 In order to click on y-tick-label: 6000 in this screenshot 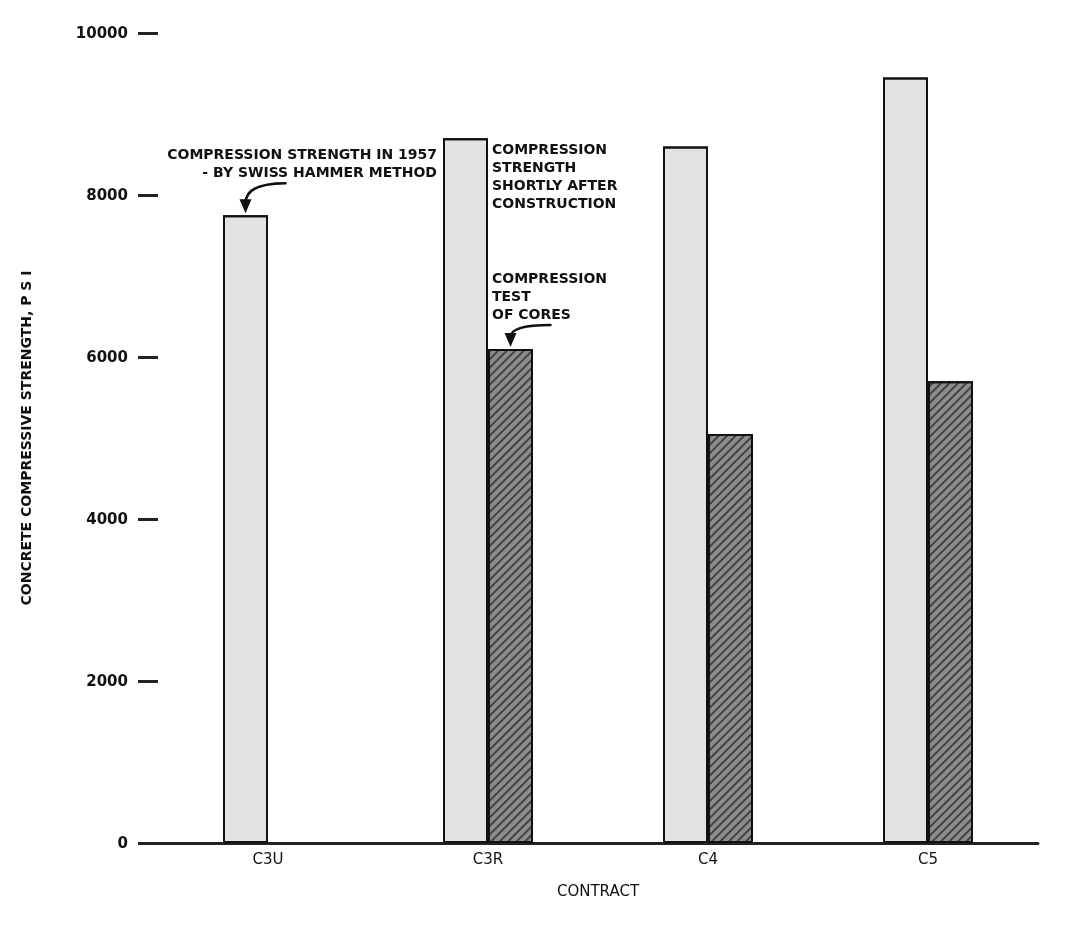, I will do `click(107, 357)`.